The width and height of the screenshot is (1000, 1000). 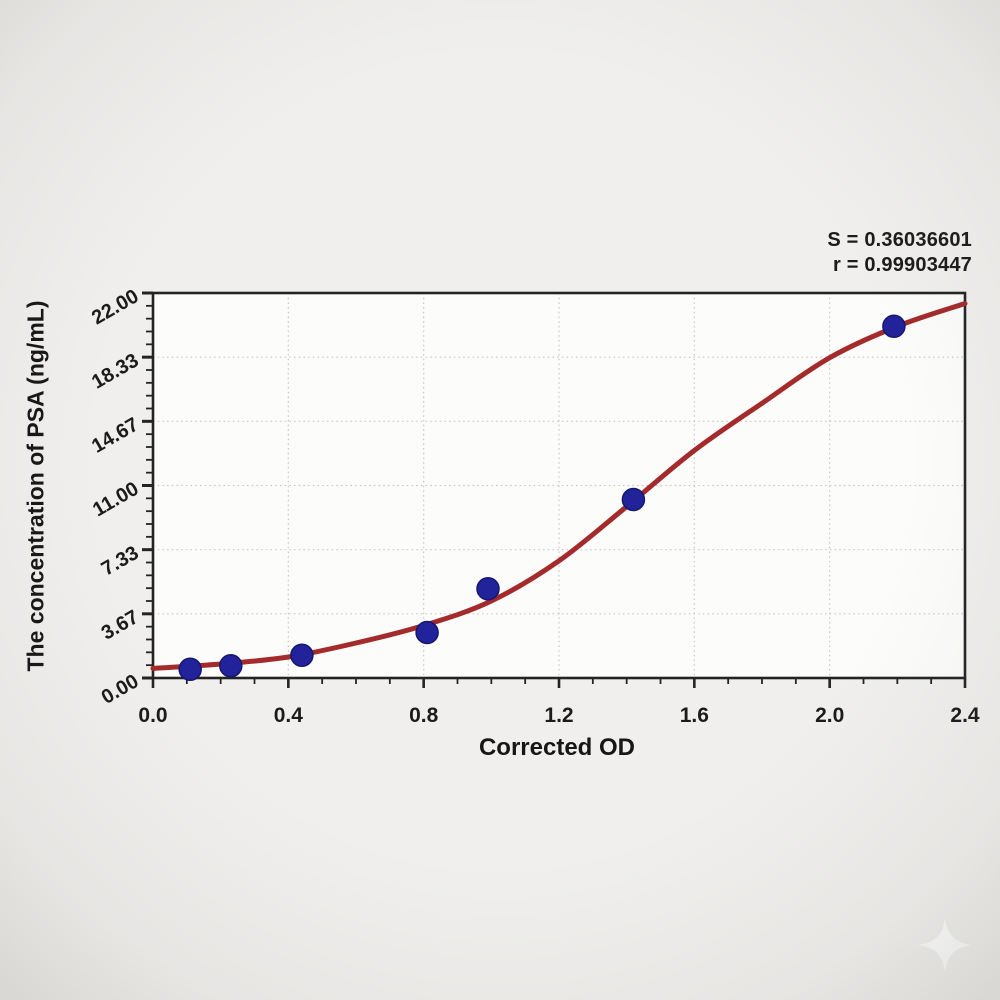 What do you see at coordinates (115, 500) in the screenshot?
I see `y-tick-label: 11.00` at bounding box center [115, 500].